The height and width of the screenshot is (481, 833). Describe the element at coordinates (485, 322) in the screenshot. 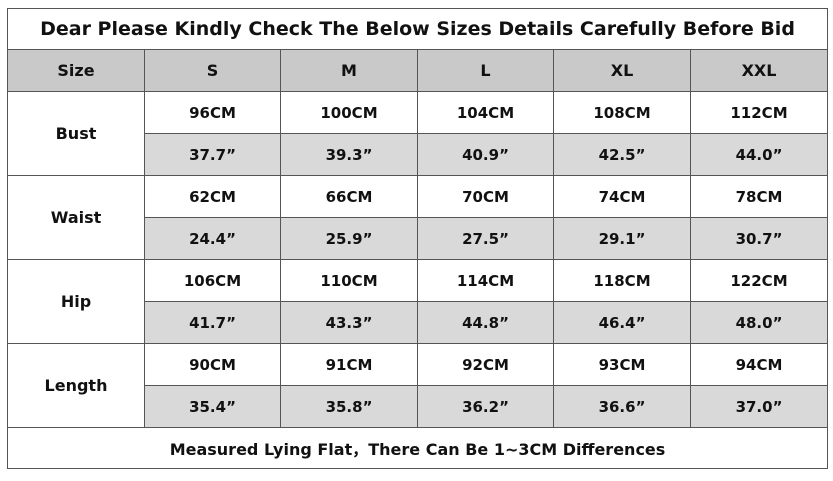

I see `inch-cell: 44.8”` at that location.